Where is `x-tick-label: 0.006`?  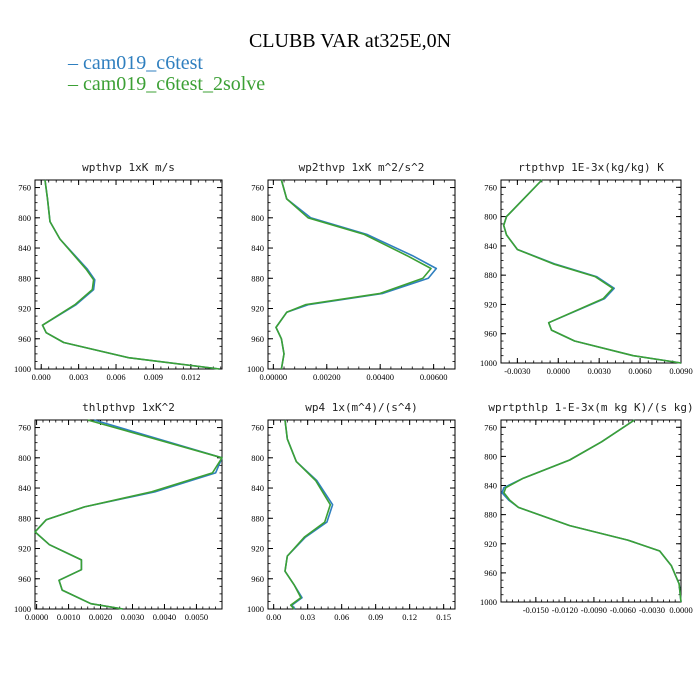 x-tick-label: 0.006 is located at coordinates (115, 377).